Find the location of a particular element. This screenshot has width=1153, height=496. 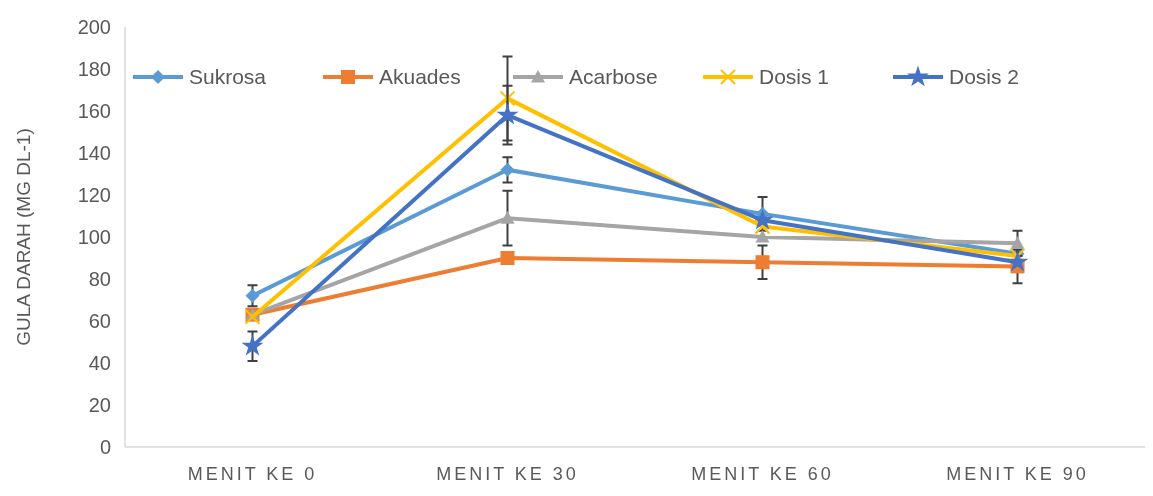

y-tick-label: 180 is located at coordinates (94, 69).